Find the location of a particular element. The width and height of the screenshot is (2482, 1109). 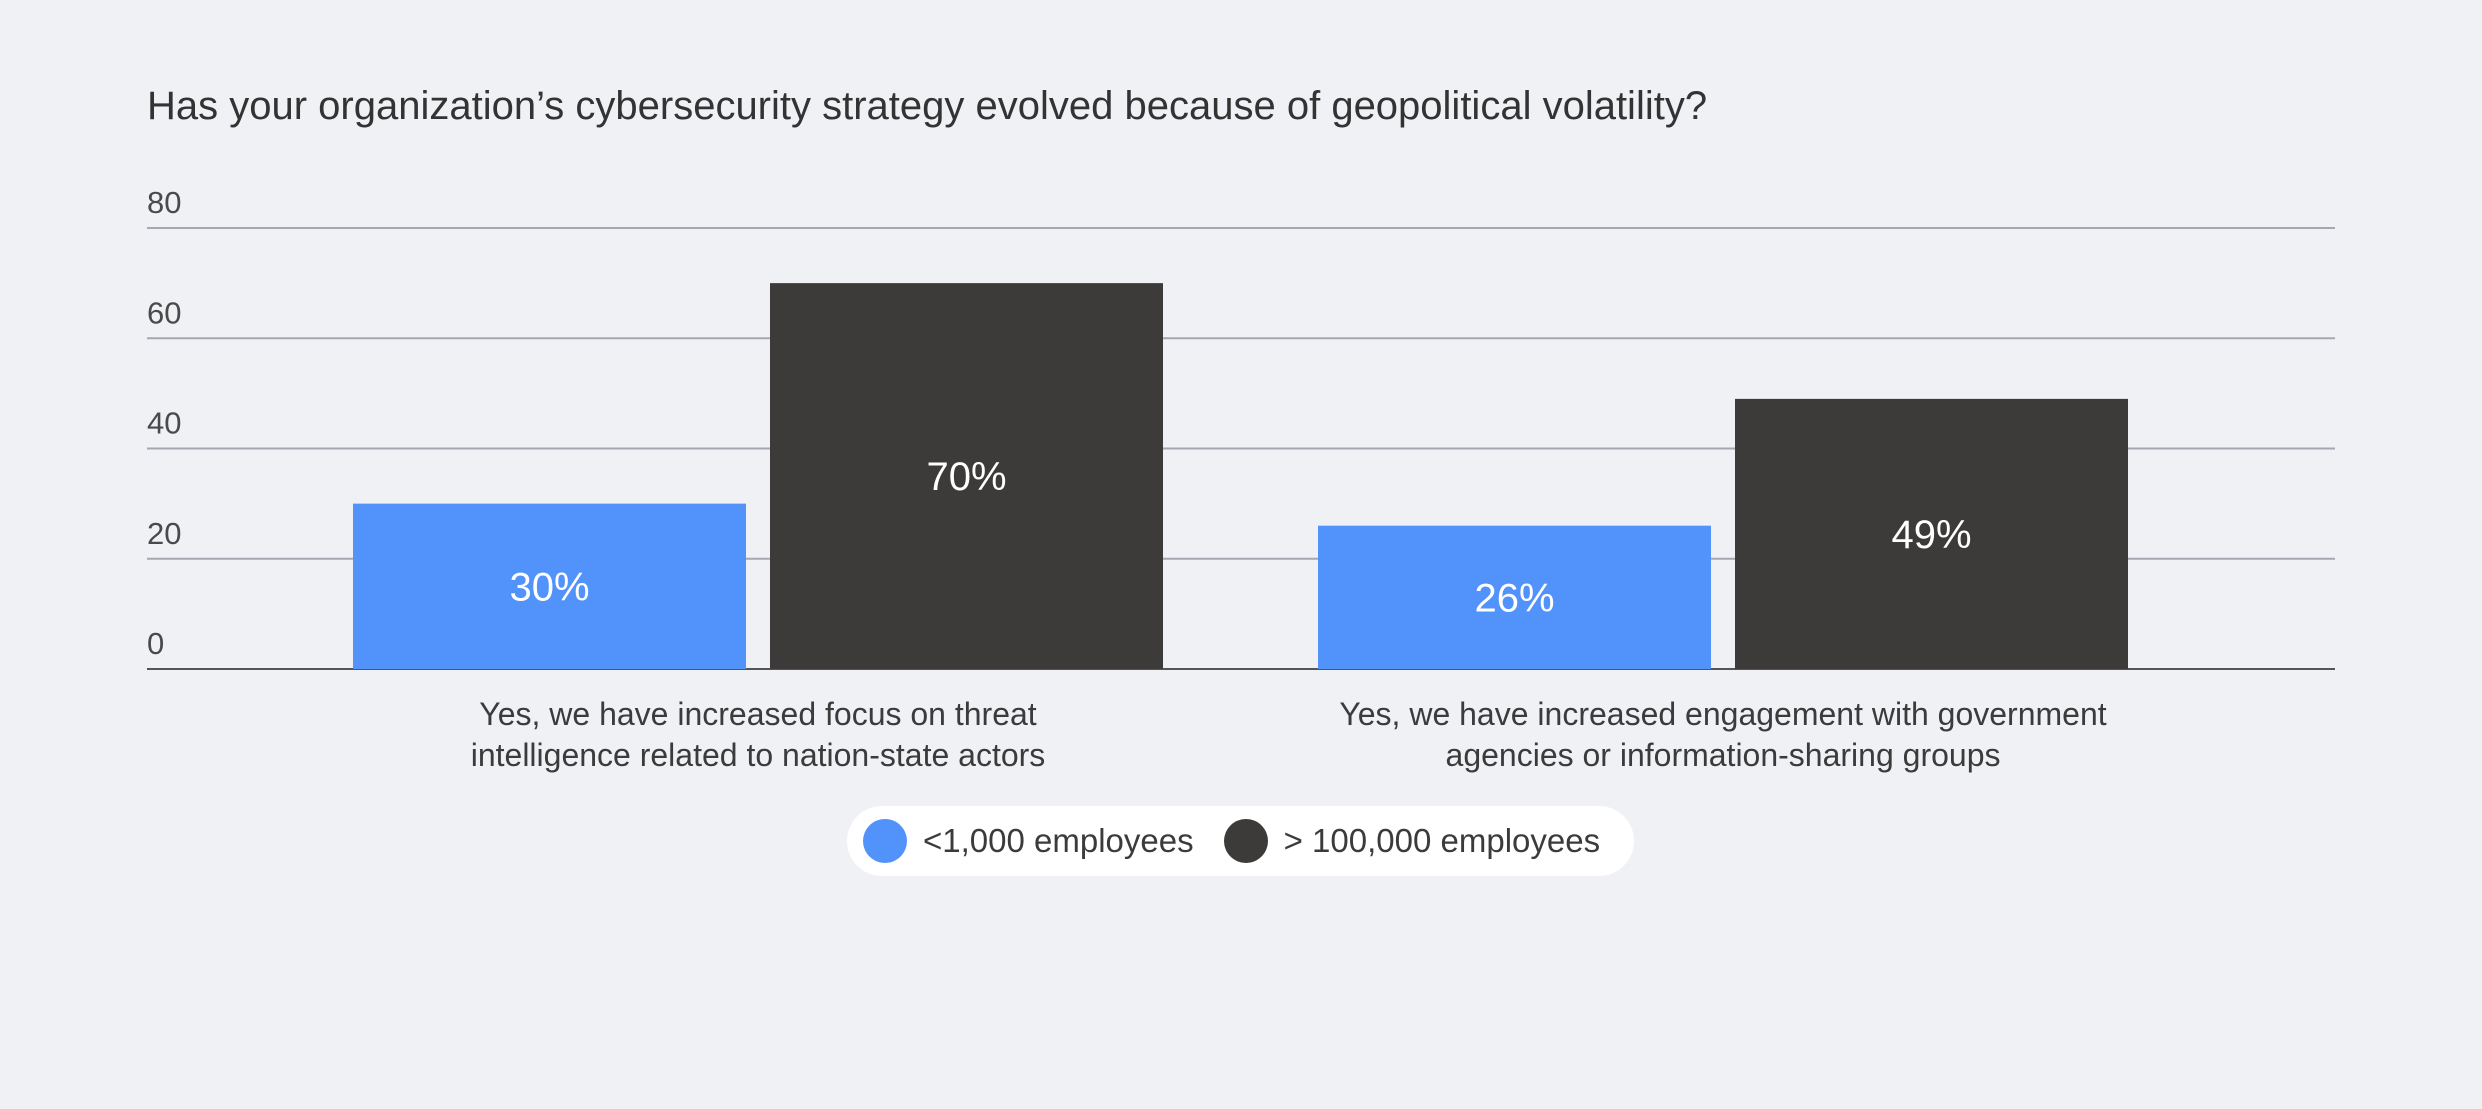

y-tick-label-80: 80 is located at coordinates (164, 202).